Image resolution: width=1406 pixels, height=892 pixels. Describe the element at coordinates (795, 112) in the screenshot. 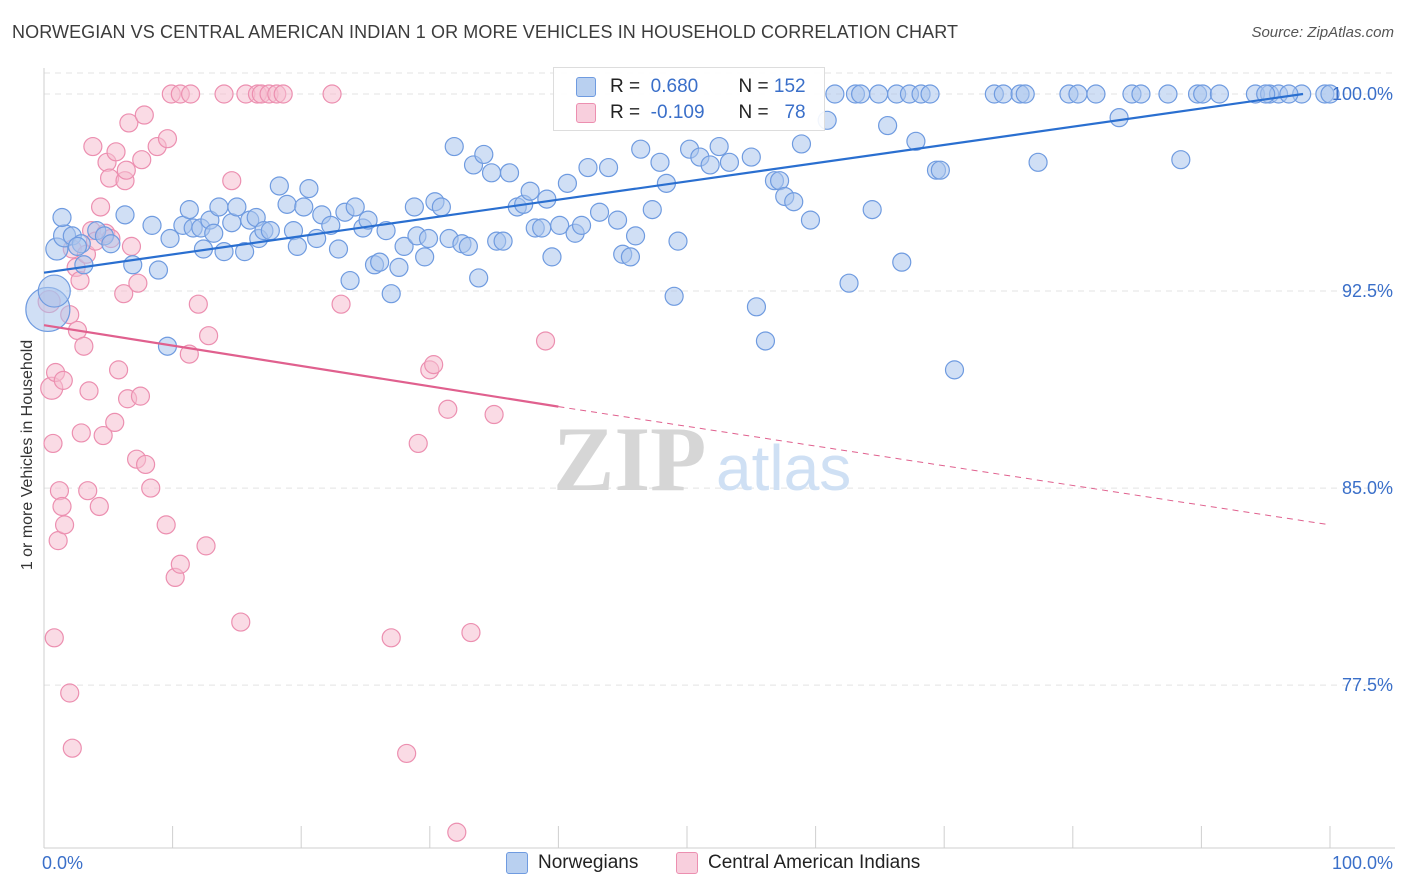

I see `legend-n-value: 78` at that location.